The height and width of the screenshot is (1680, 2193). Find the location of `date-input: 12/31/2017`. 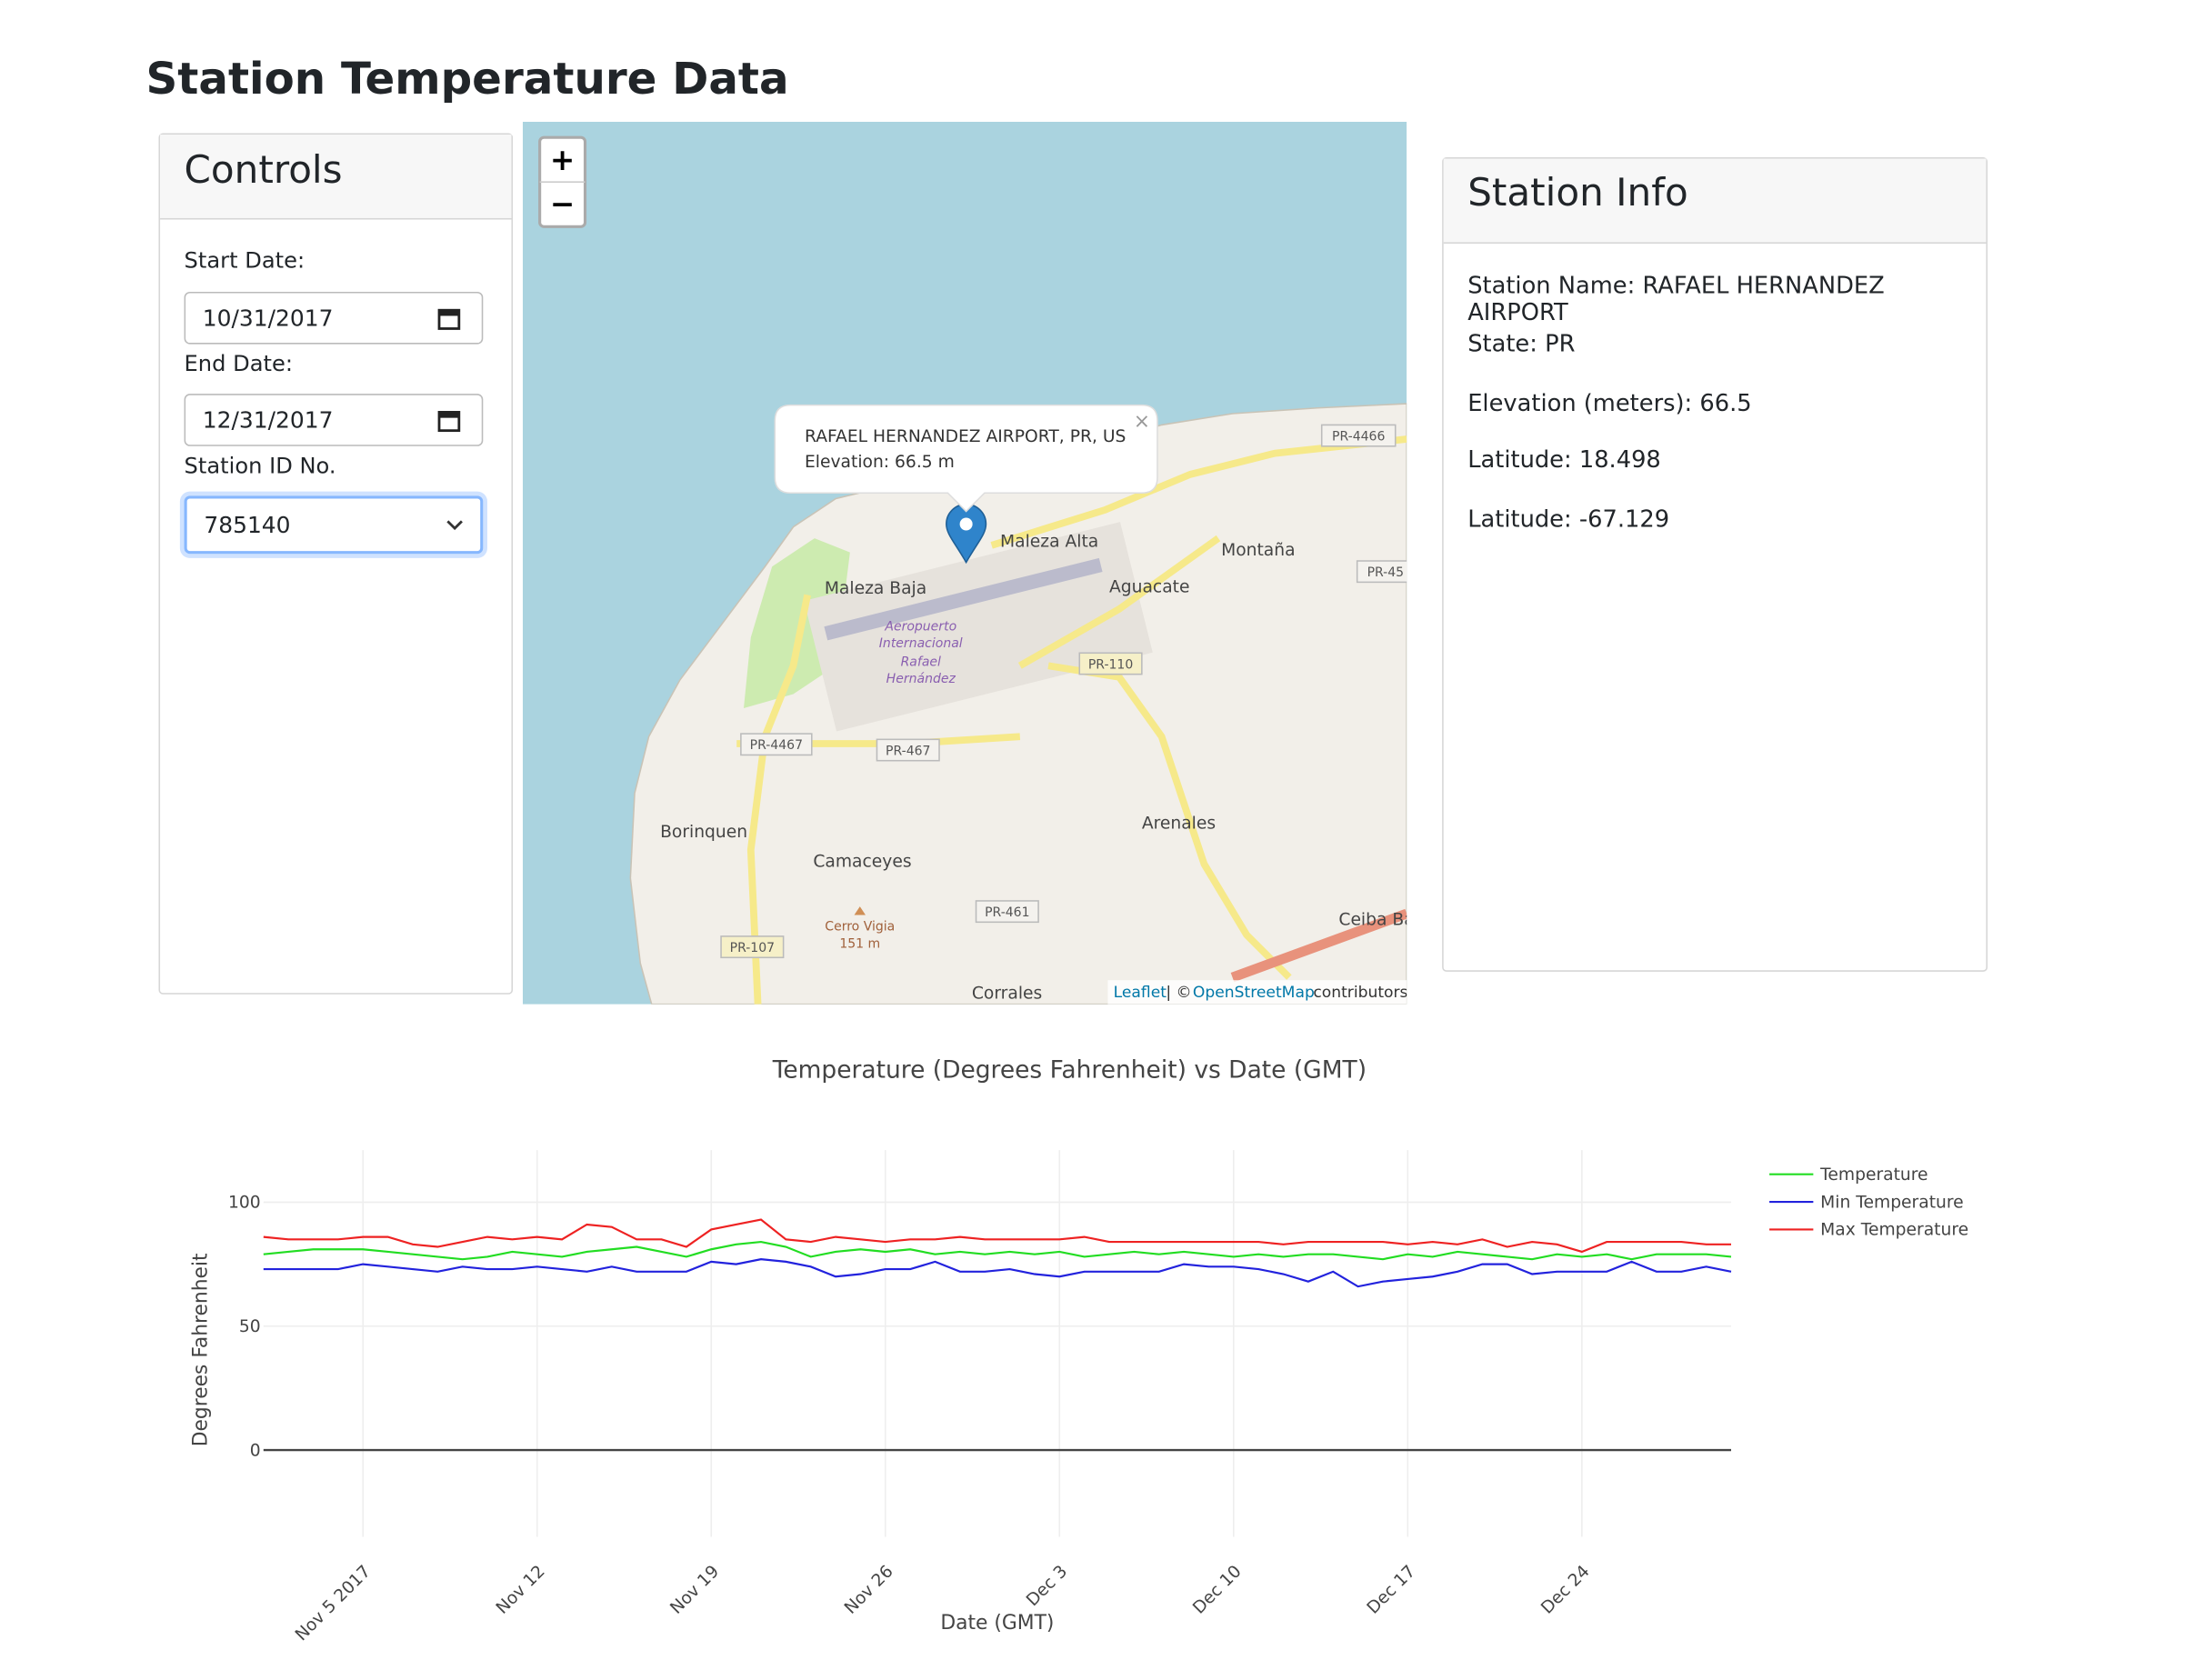

date-input: 12/31/2017 is located at coordinates (334, 420).